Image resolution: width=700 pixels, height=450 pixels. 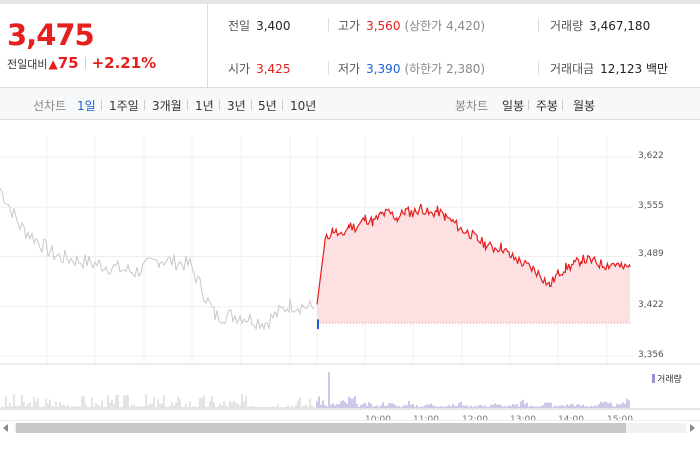 What do you see at coordinates (412, 69) in the screenshot?
I see `low-stat: 저가 3,390 (하한가 2,380)` at bounding box center [412, 69].